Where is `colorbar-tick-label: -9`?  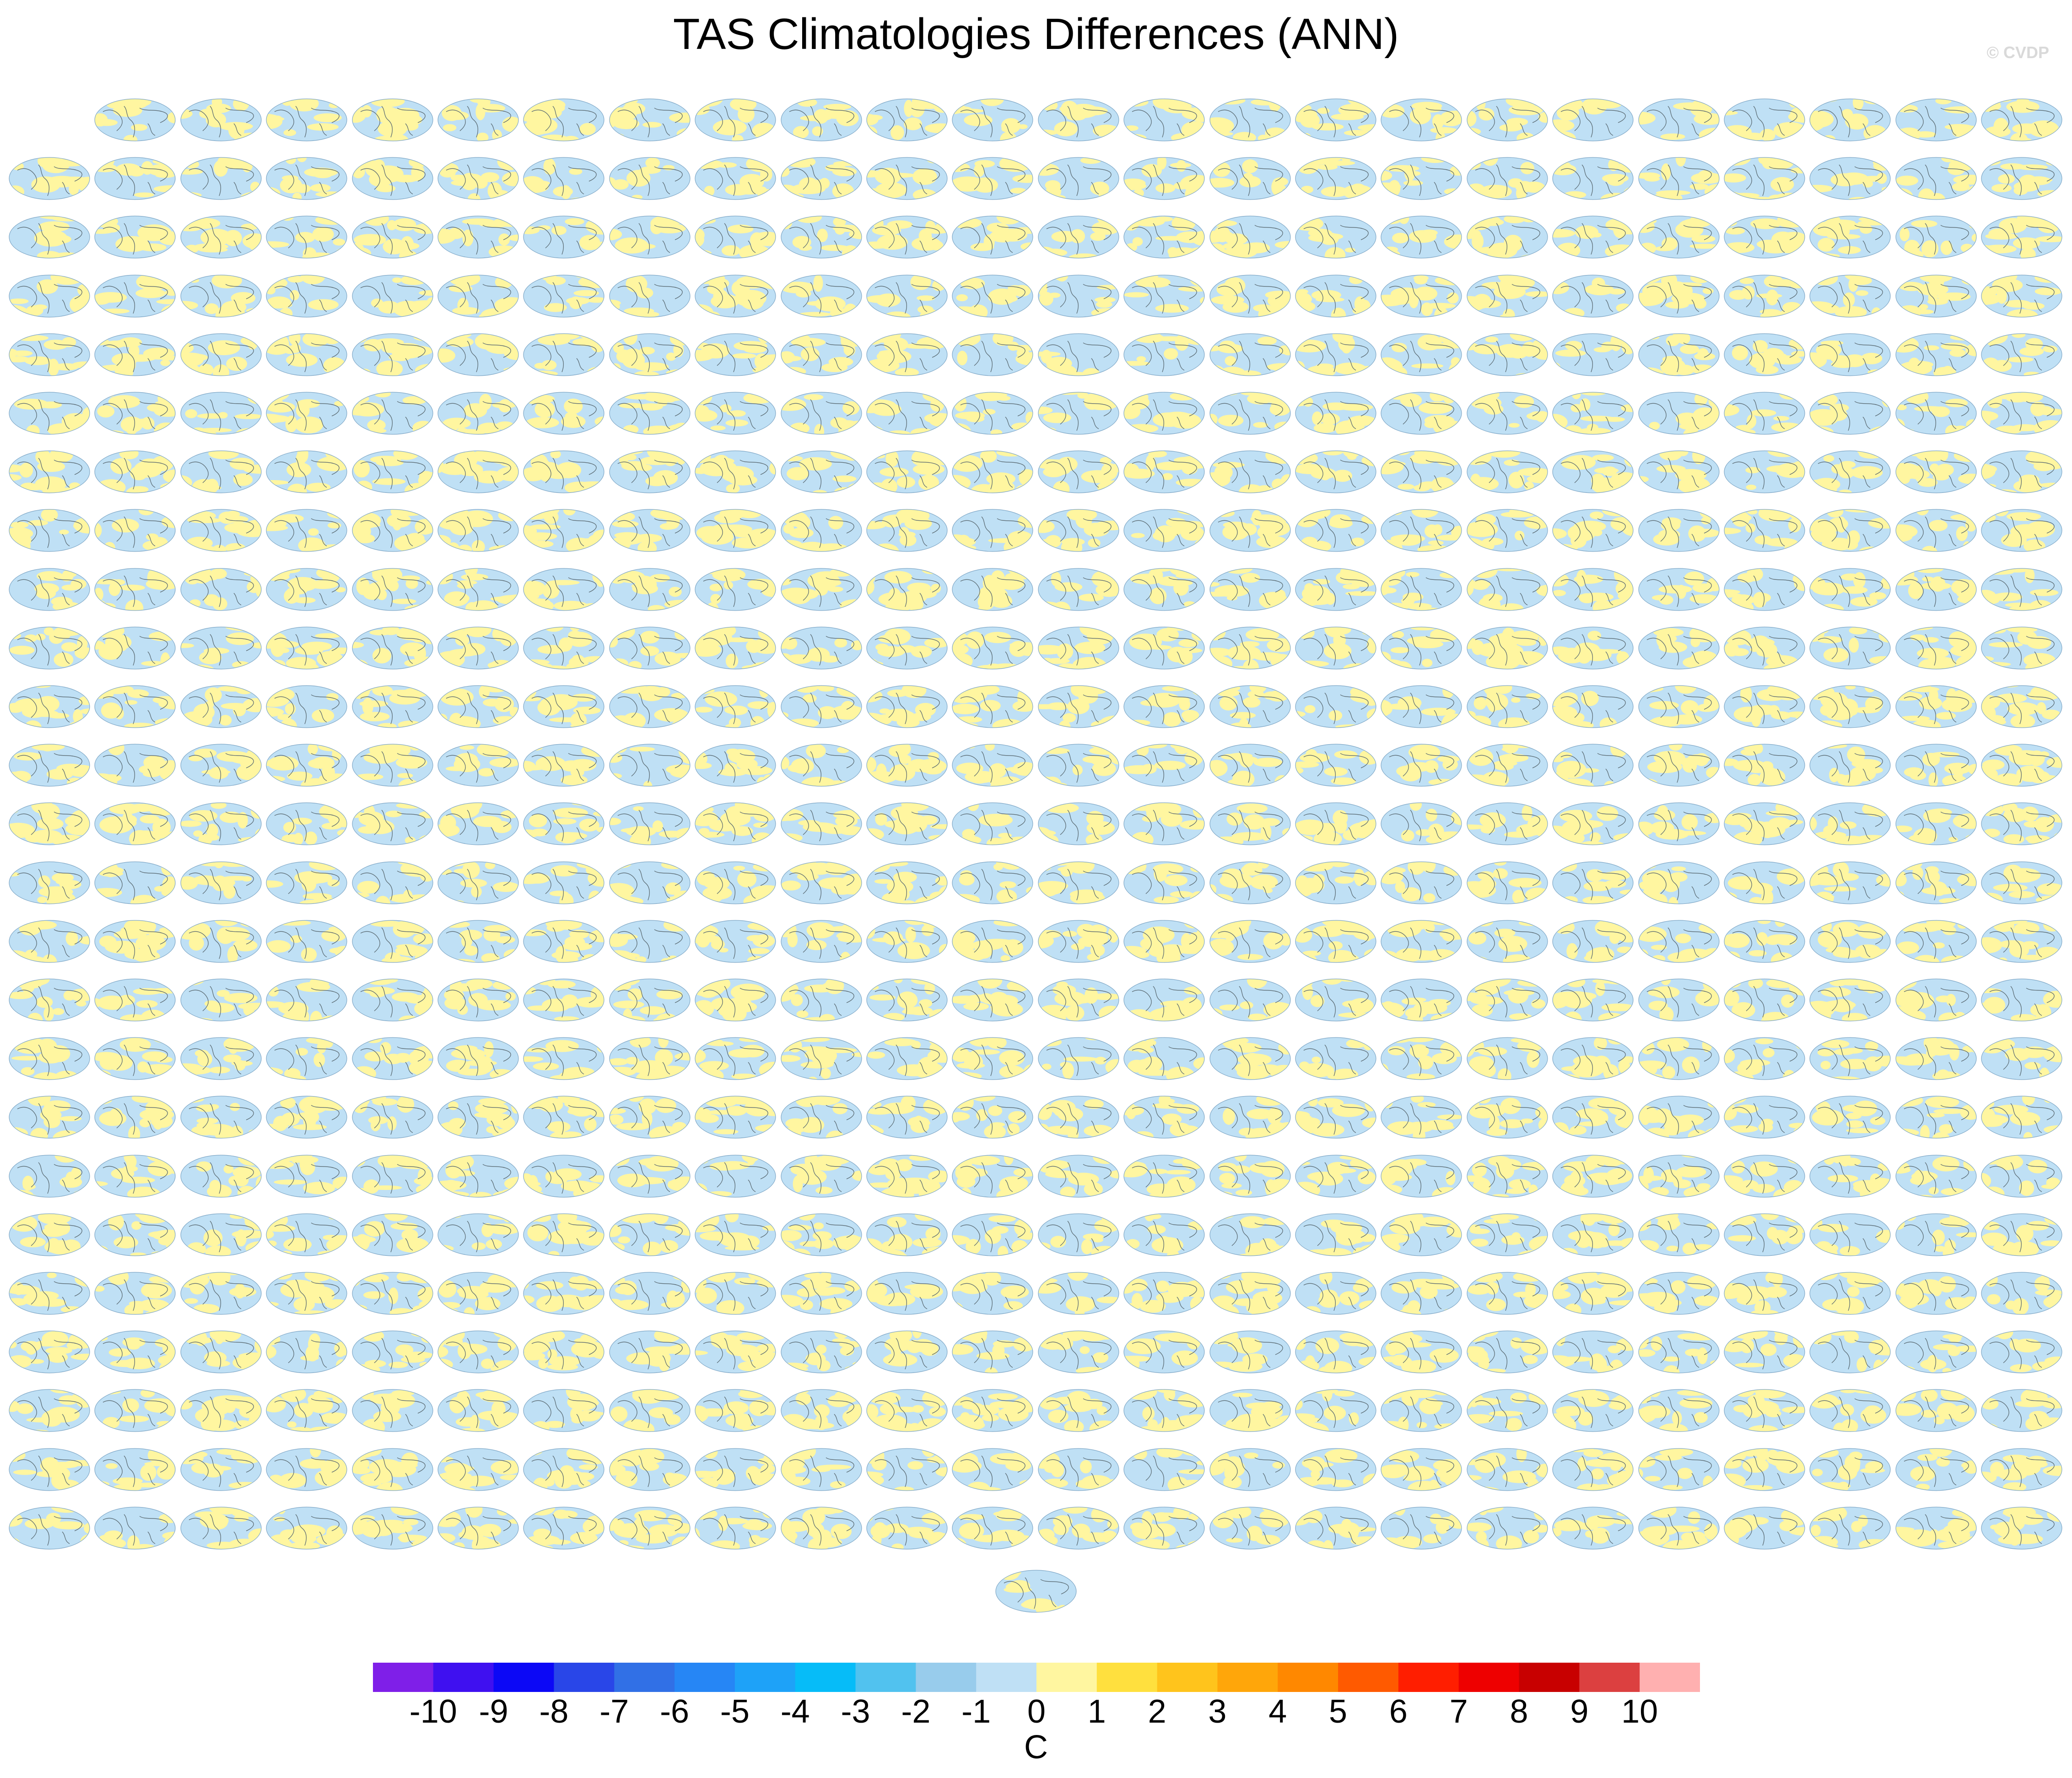 colorbar-tick-label: -9 is located at coordinates (494, 1711).